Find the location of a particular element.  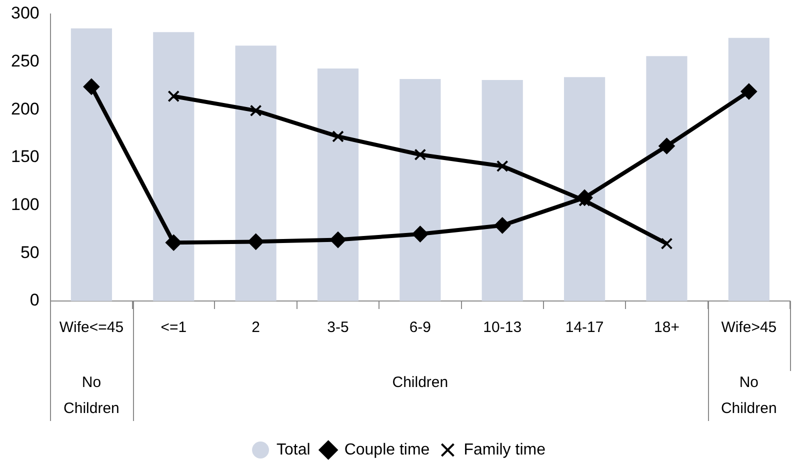

x-tick-label: <=1 is located at coordinates (173, 327).